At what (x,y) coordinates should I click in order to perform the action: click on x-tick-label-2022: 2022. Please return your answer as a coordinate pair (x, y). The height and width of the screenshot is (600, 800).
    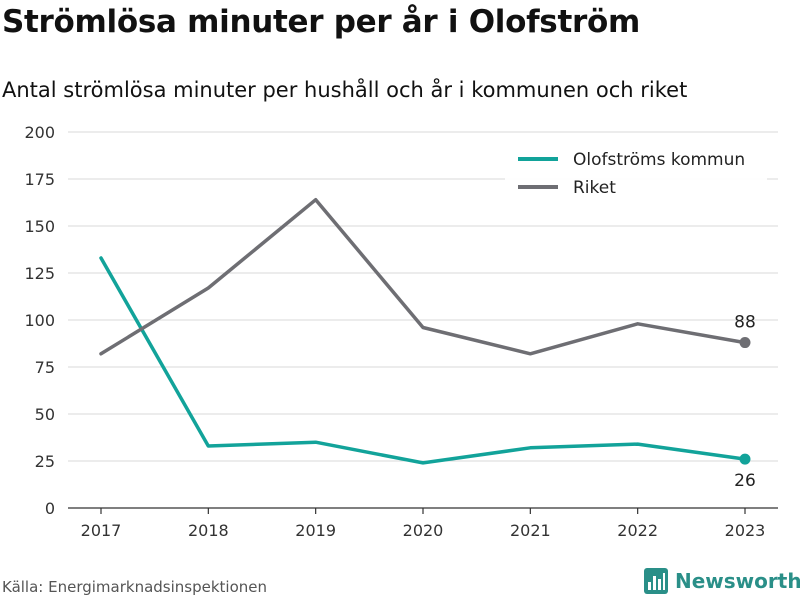
    Looking at the image, I should click on (637, 530).